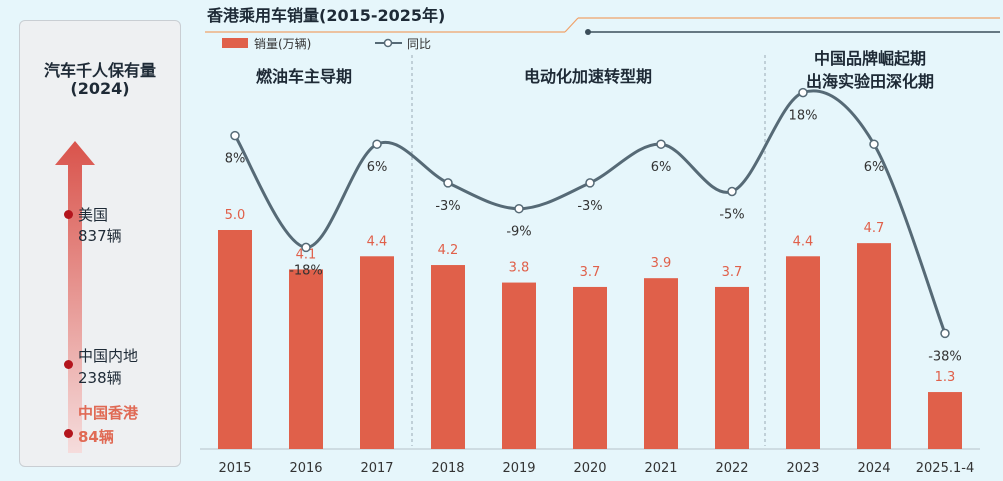 The width and height of the screenshot is (1003, 481). What do you see at coordinates (448, 250) in the screenshot?
I see `bar-value-label: 4.2` at bounding box center [448, 250].